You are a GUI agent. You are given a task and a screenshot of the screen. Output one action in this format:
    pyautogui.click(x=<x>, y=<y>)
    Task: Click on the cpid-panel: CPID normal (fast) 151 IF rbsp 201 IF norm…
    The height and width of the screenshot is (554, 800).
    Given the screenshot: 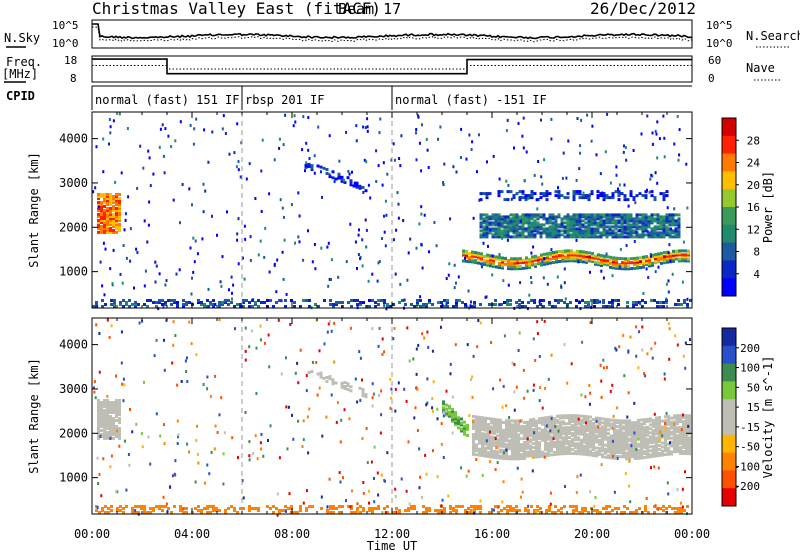 What is the action you would take?
    pyautogui.click(x=349, y=97)
    